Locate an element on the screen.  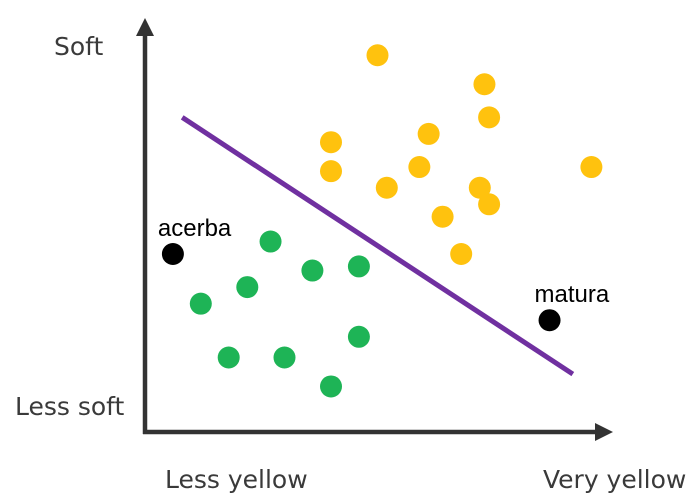
y-axis-min-label: Less soft is located at coordinates (70, 406).